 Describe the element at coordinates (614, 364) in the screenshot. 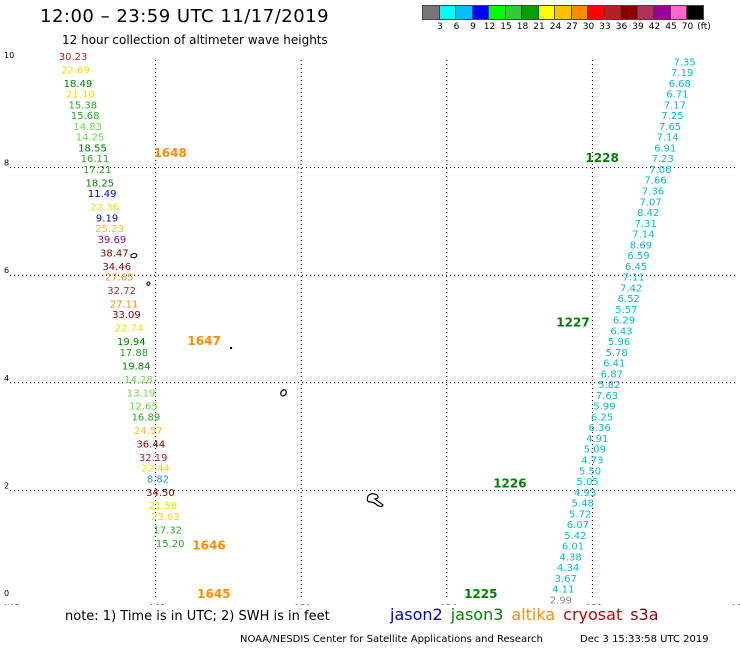

I see `swh-value: 6.41` at that location.